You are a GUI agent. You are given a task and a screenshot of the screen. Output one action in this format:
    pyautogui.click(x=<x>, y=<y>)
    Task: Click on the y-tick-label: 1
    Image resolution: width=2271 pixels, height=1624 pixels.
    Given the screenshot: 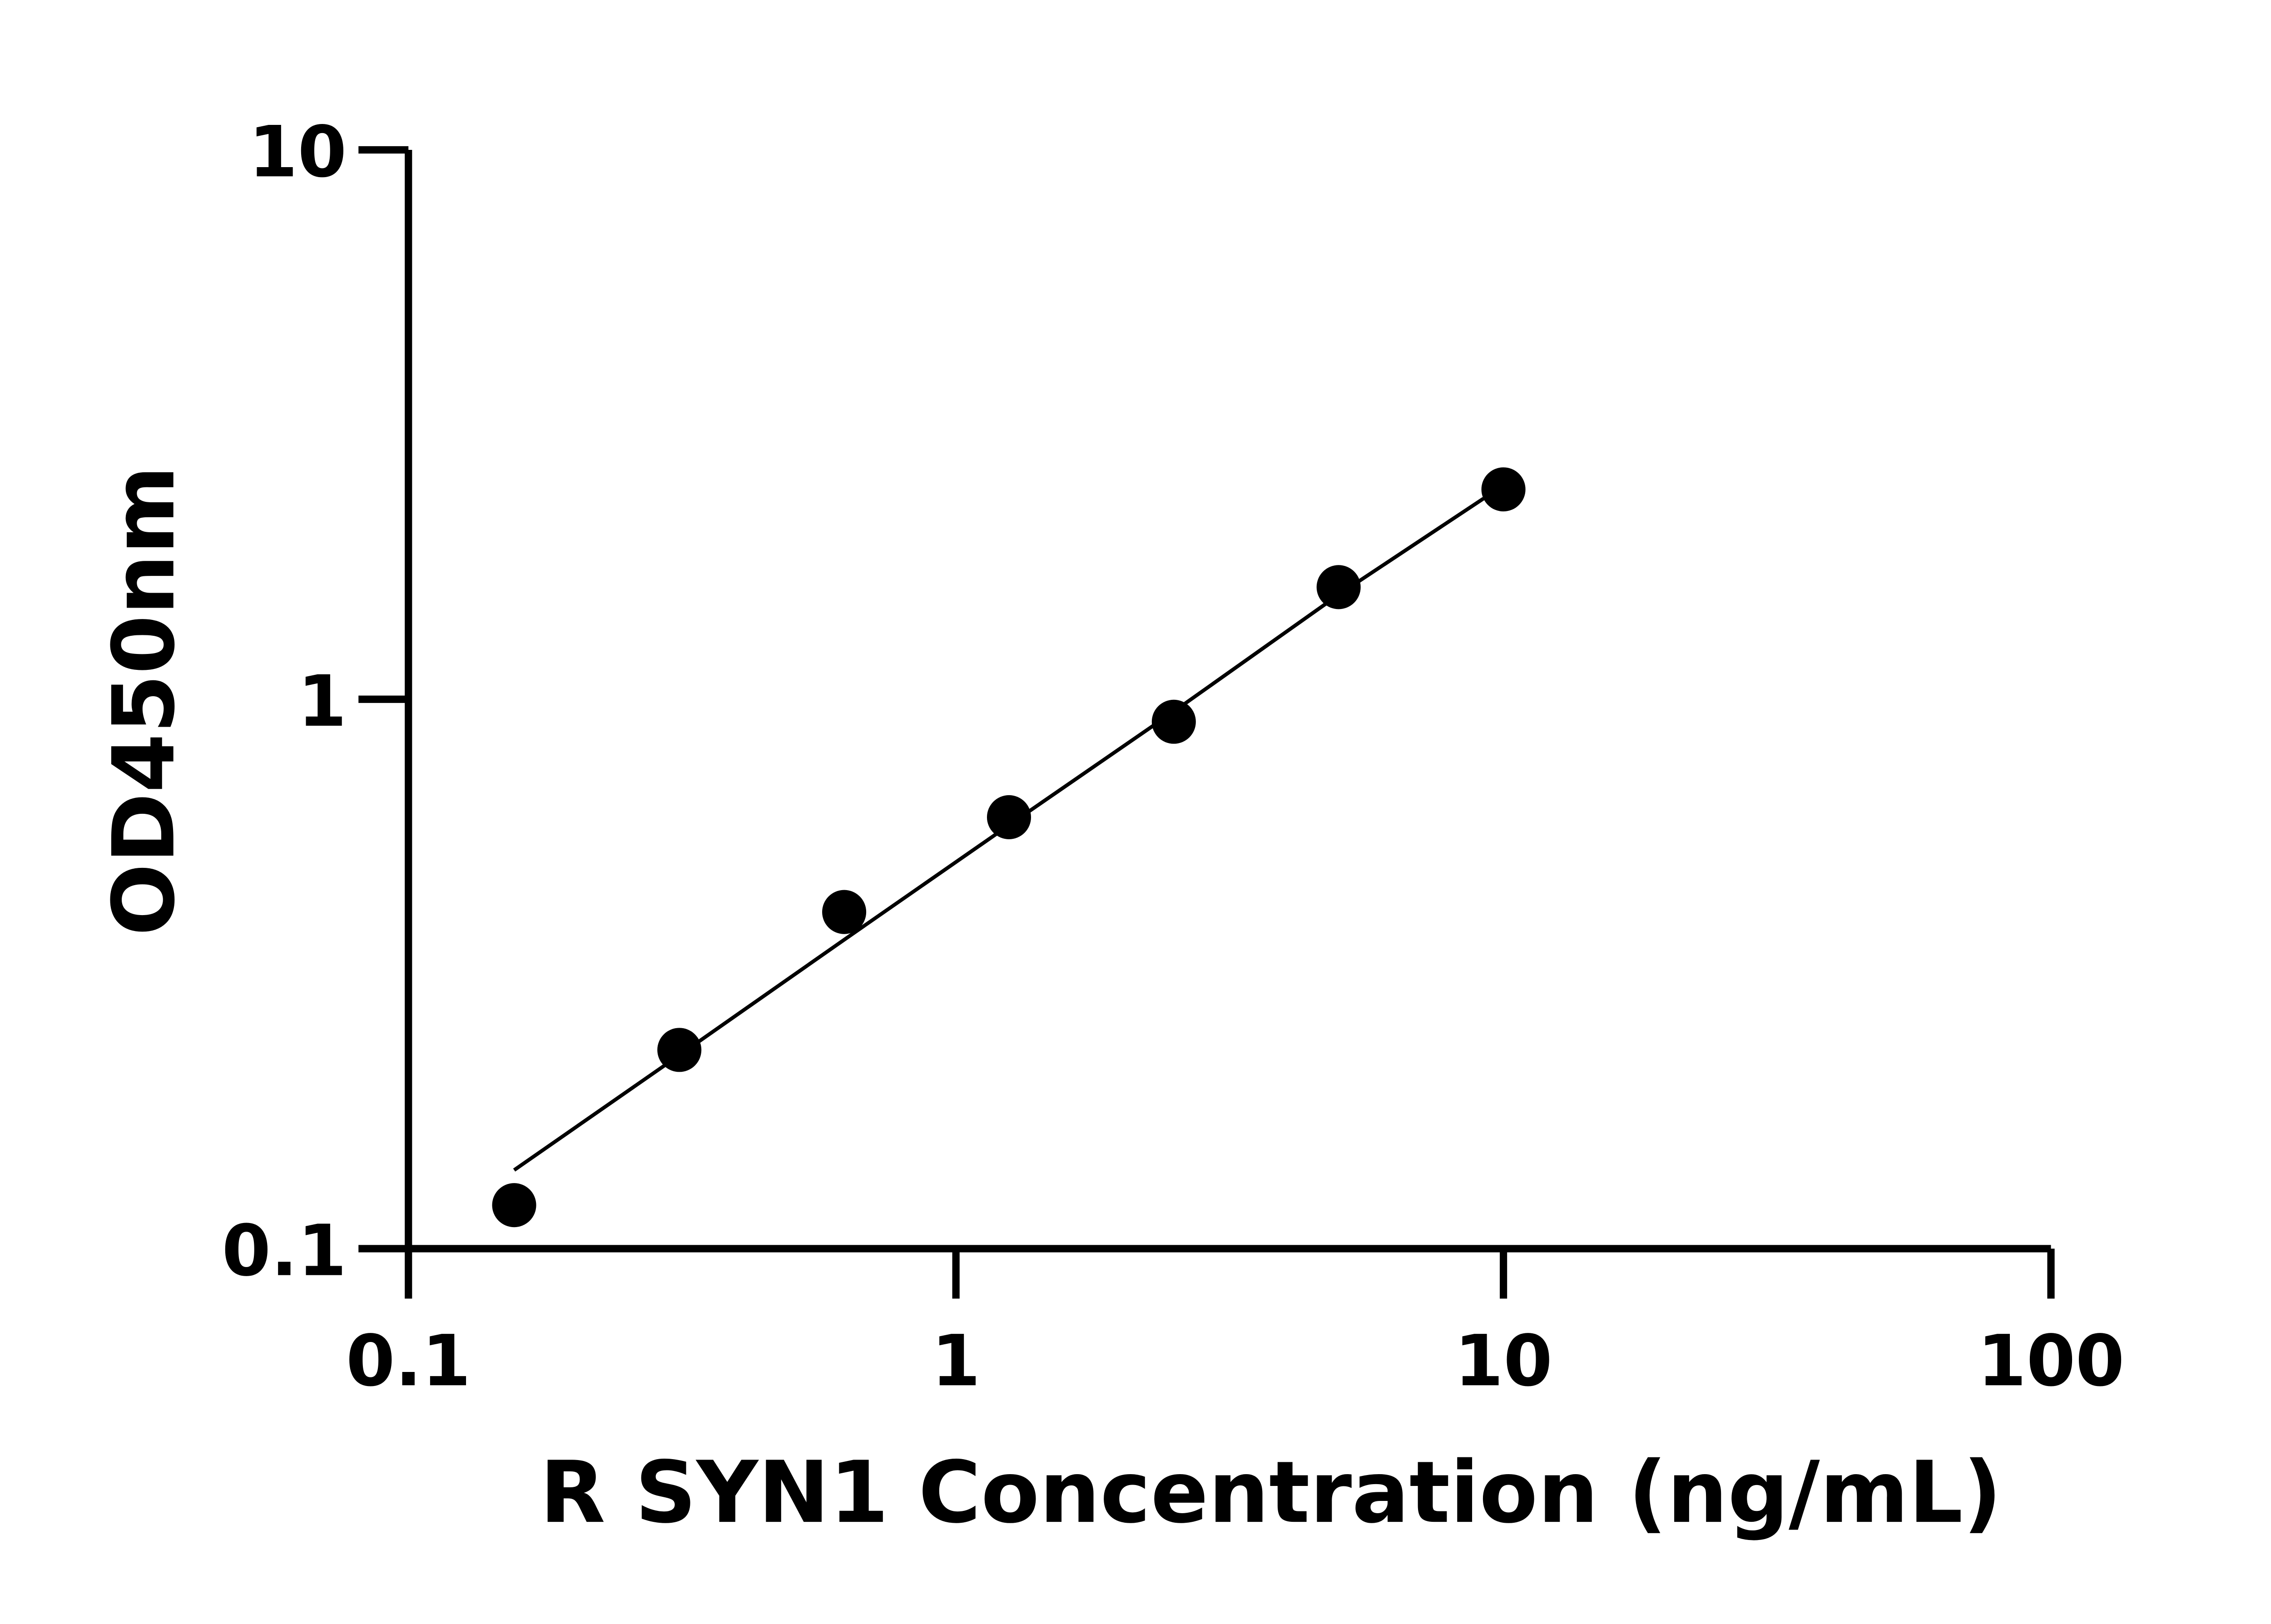 What is the action you would take?
    pyautogui.click(x=322, y=701)
    